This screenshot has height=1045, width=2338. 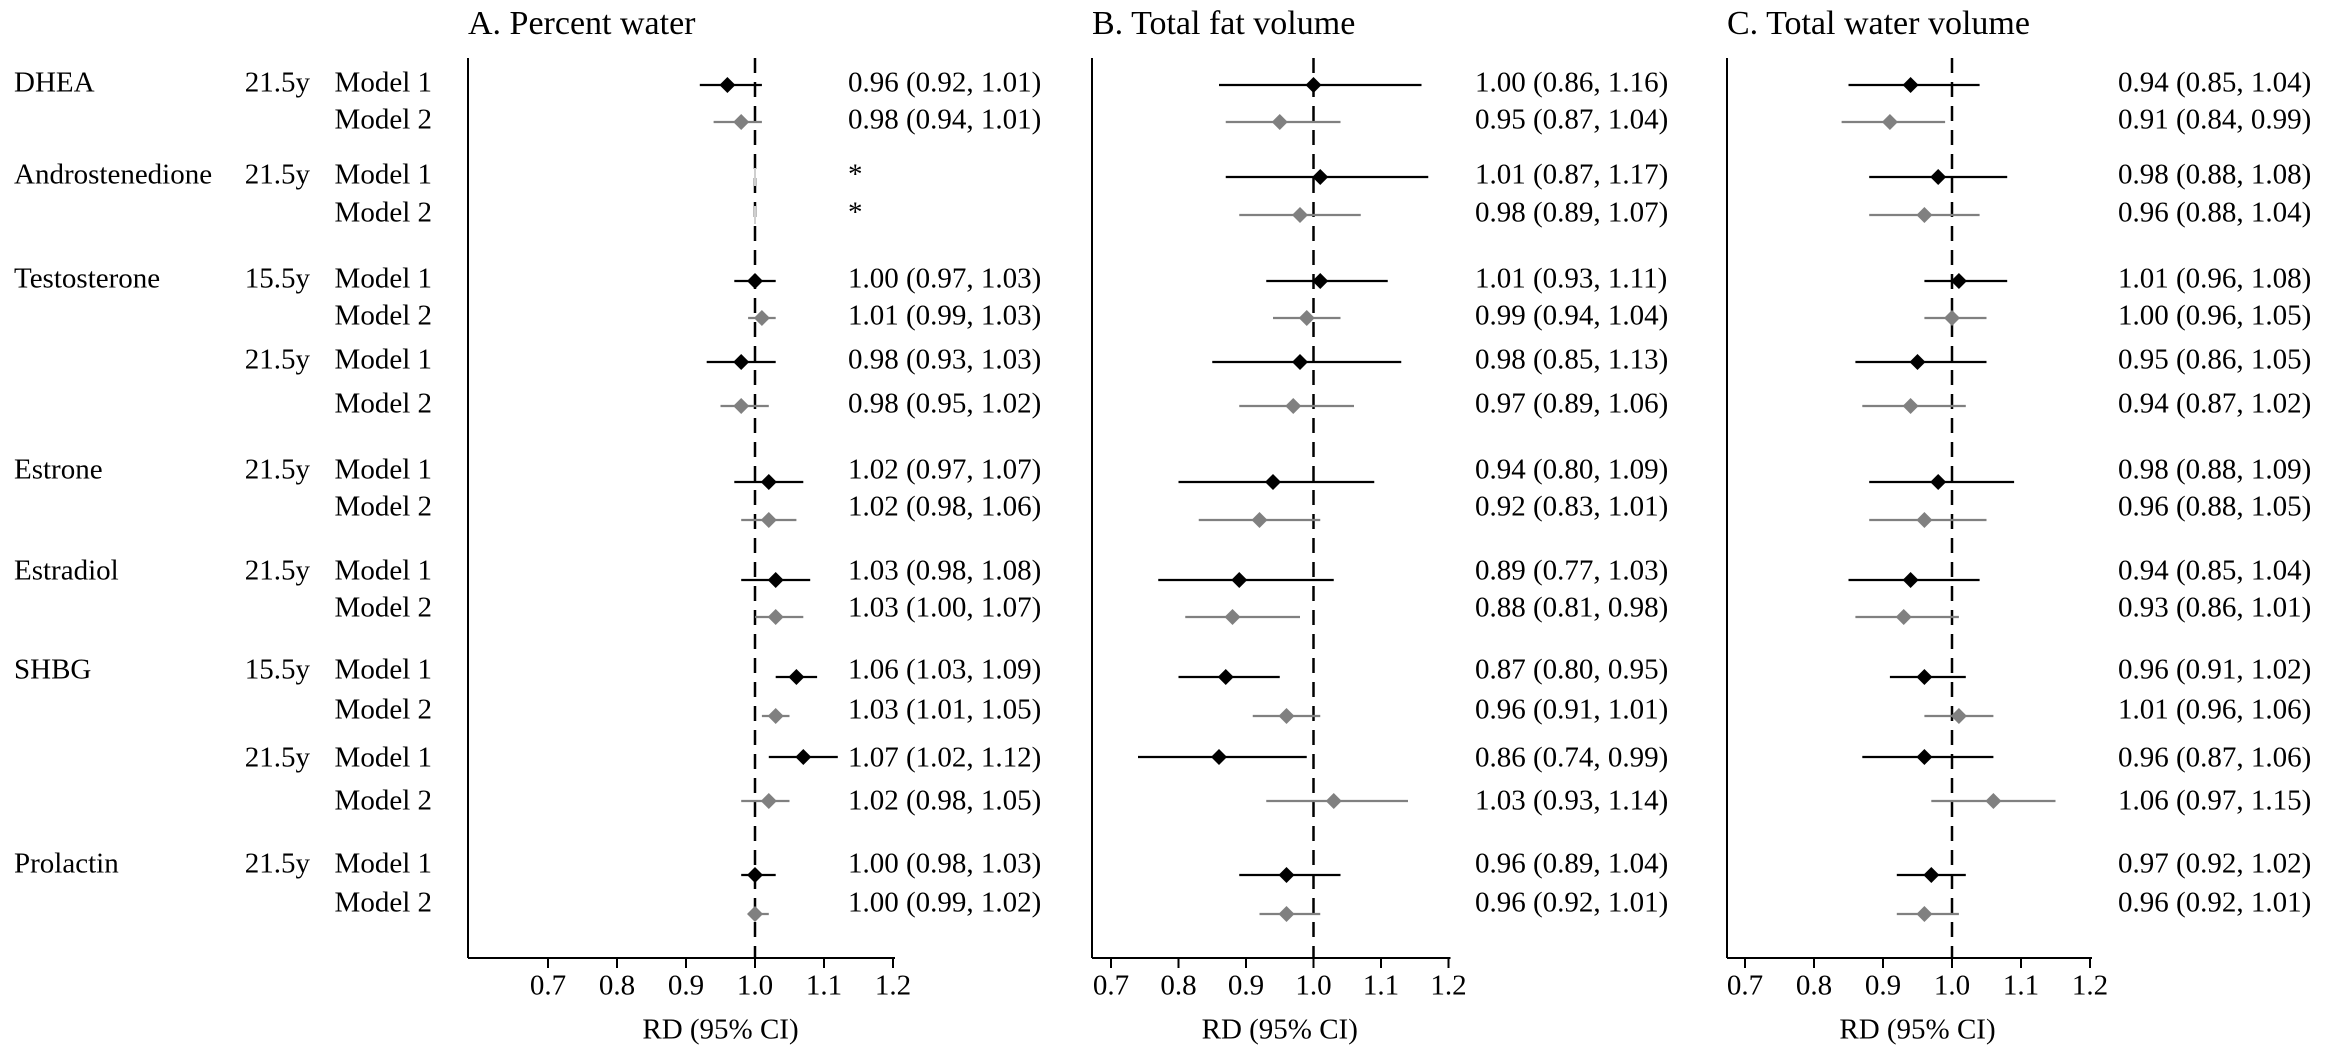 I want to click on estimate-label: 1.06 (0.97, 1.15), so click(x=2214, y=801).